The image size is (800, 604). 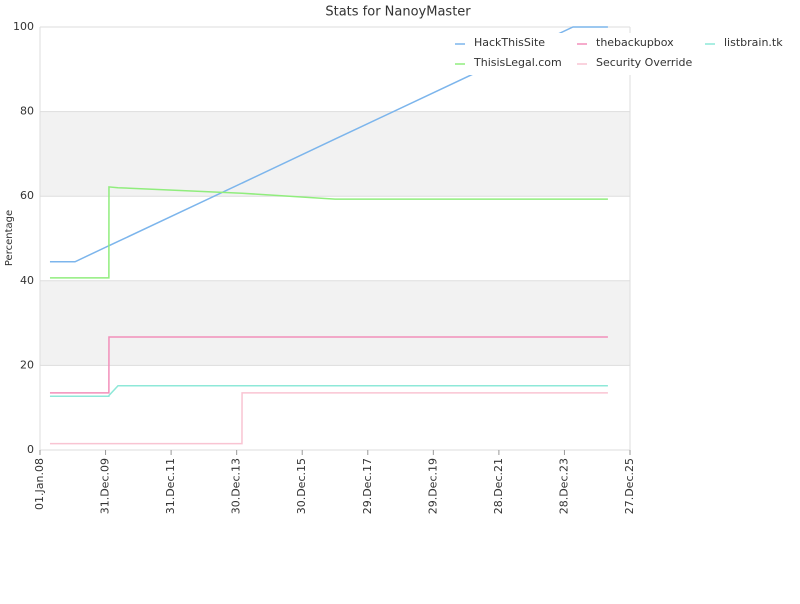 What do you see at coordinates (629, 486) in the screenshot?
I see `x-tick-label: 27.Dec.25` at bounding box center [629, 486].